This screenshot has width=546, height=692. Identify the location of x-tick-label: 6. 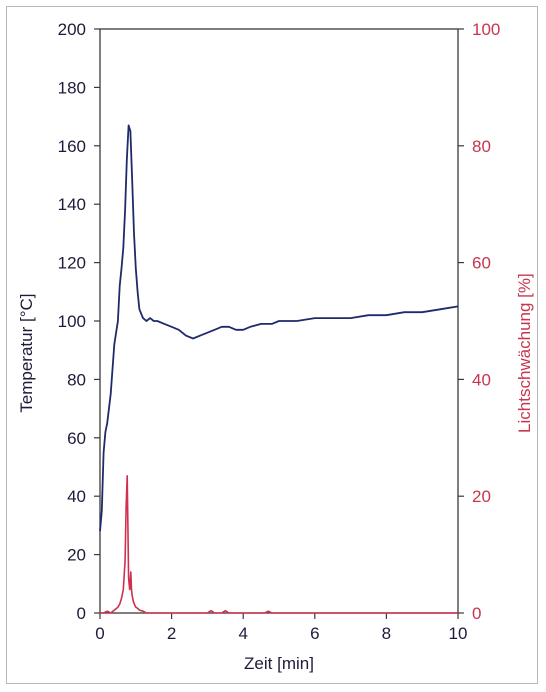
(314, 633).